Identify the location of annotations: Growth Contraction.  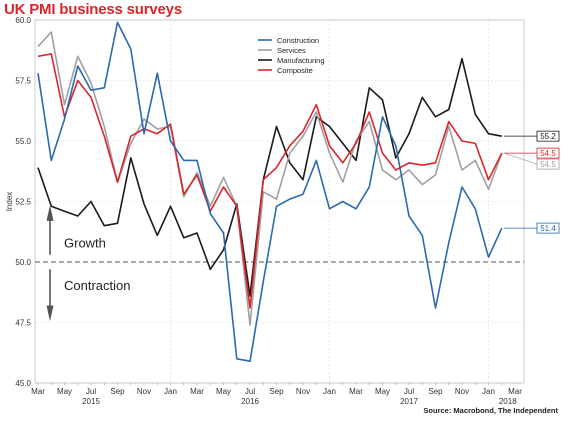
(88, 263).